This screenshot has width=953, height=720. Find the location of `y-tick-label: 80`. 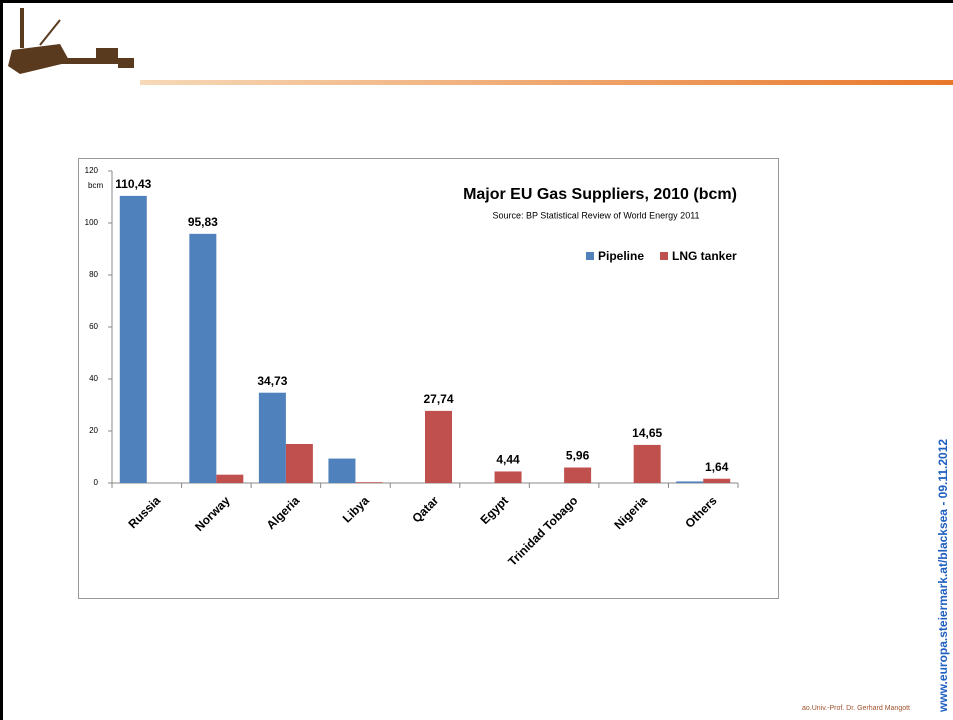

y-tick-label: 80 is located at coordinates (93, 274).